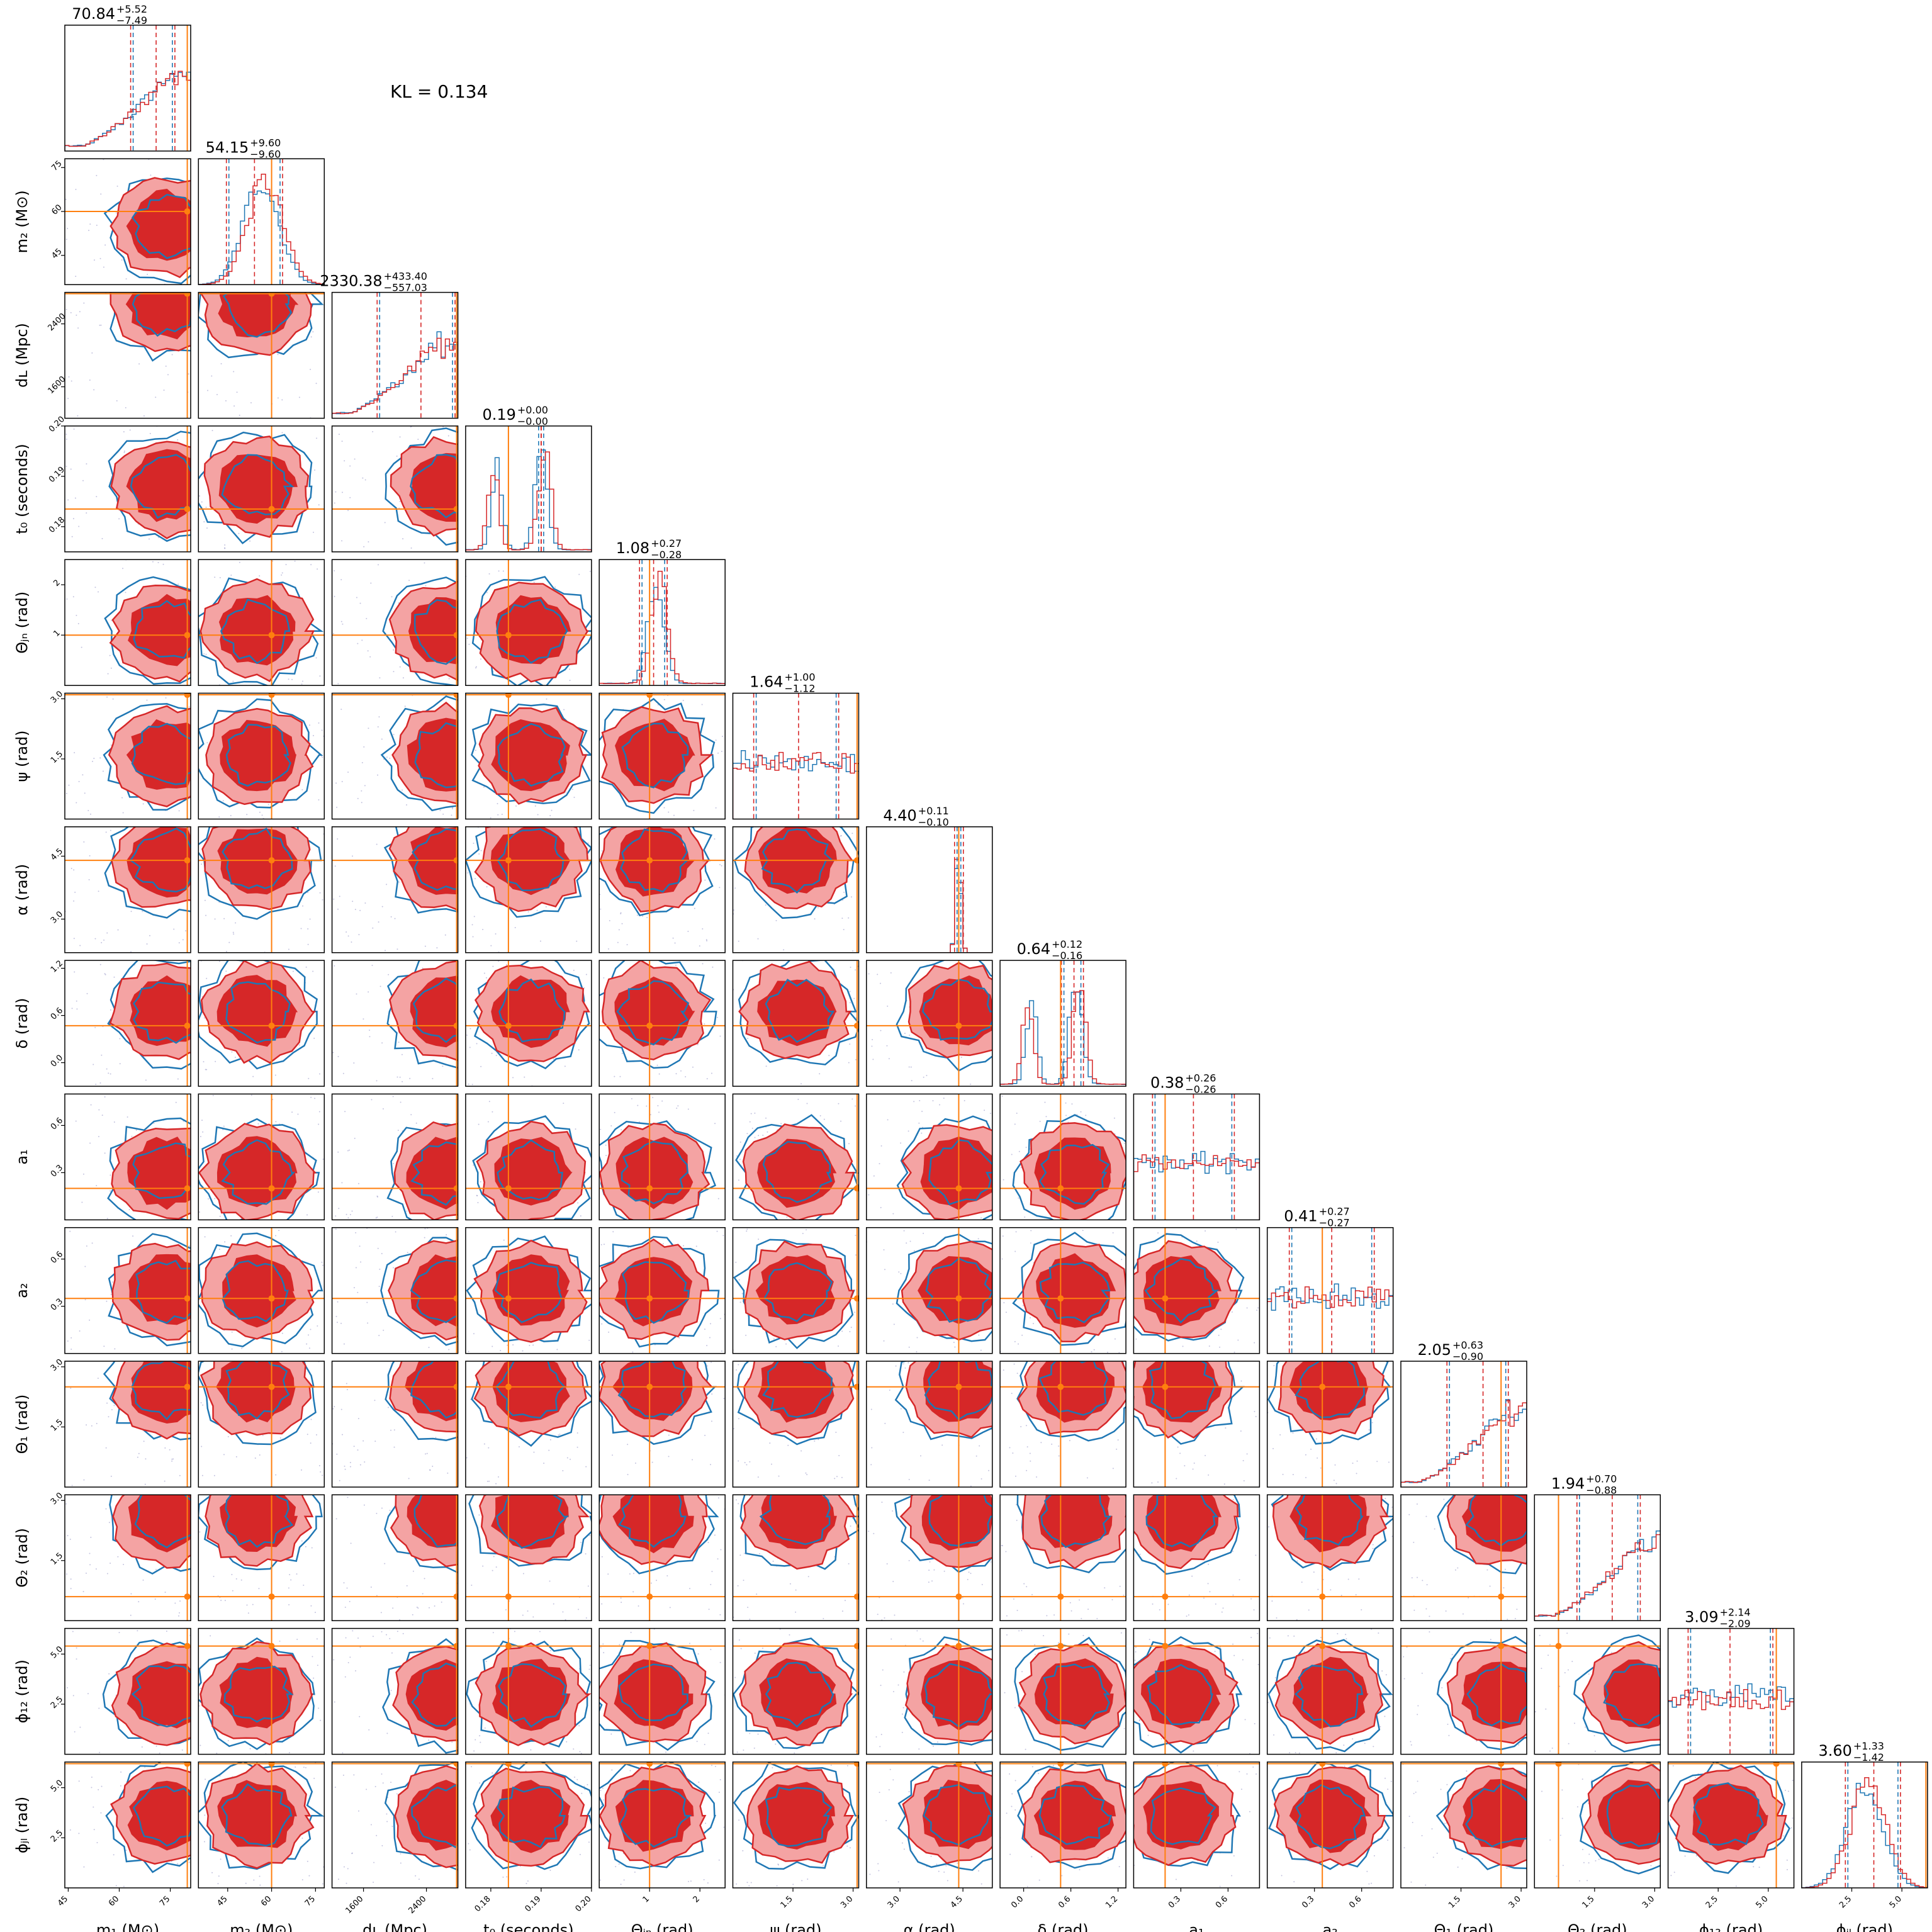 This screenshot has width=1932, height=1932. Describe the element at coordinates (1197, 1846) in the screenshot. I see `contour-panel-8-13: 0.3 0.6 a₁` at that location.